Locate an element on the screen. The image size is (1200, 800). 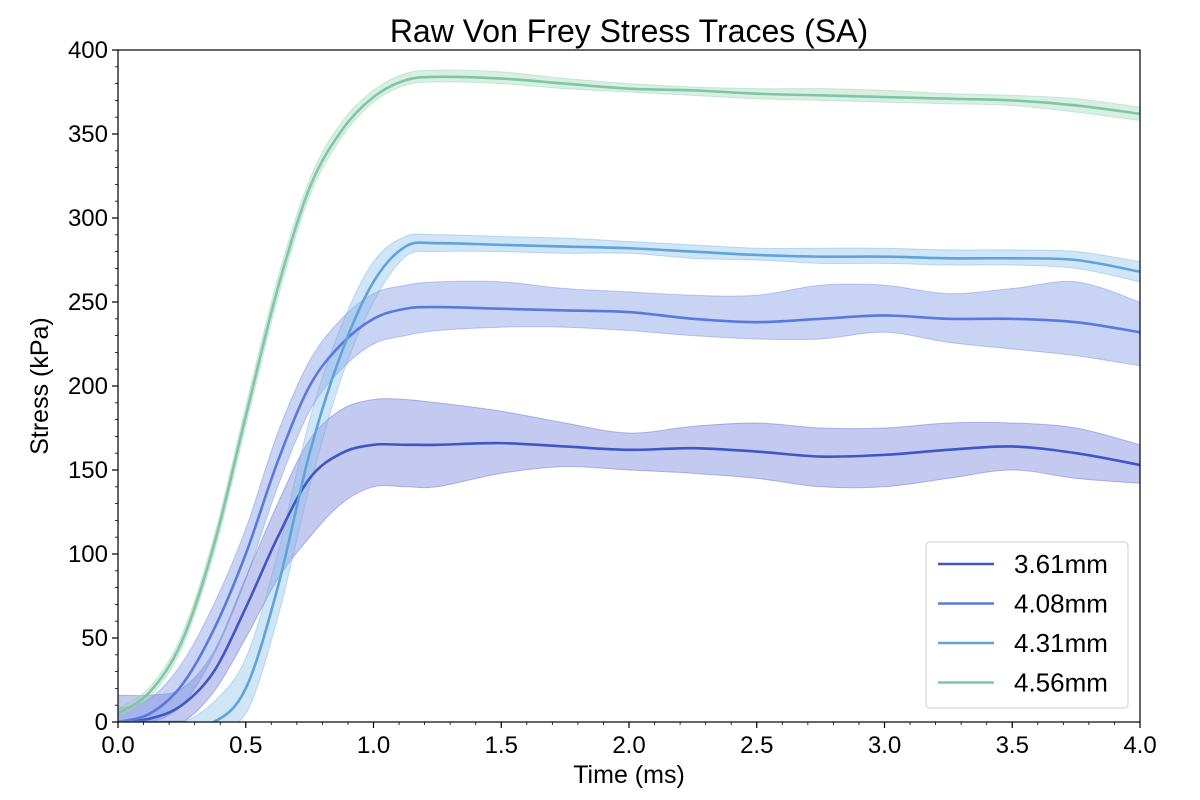
x-tick-label: 2.5 is located at coordinates (756, 745).